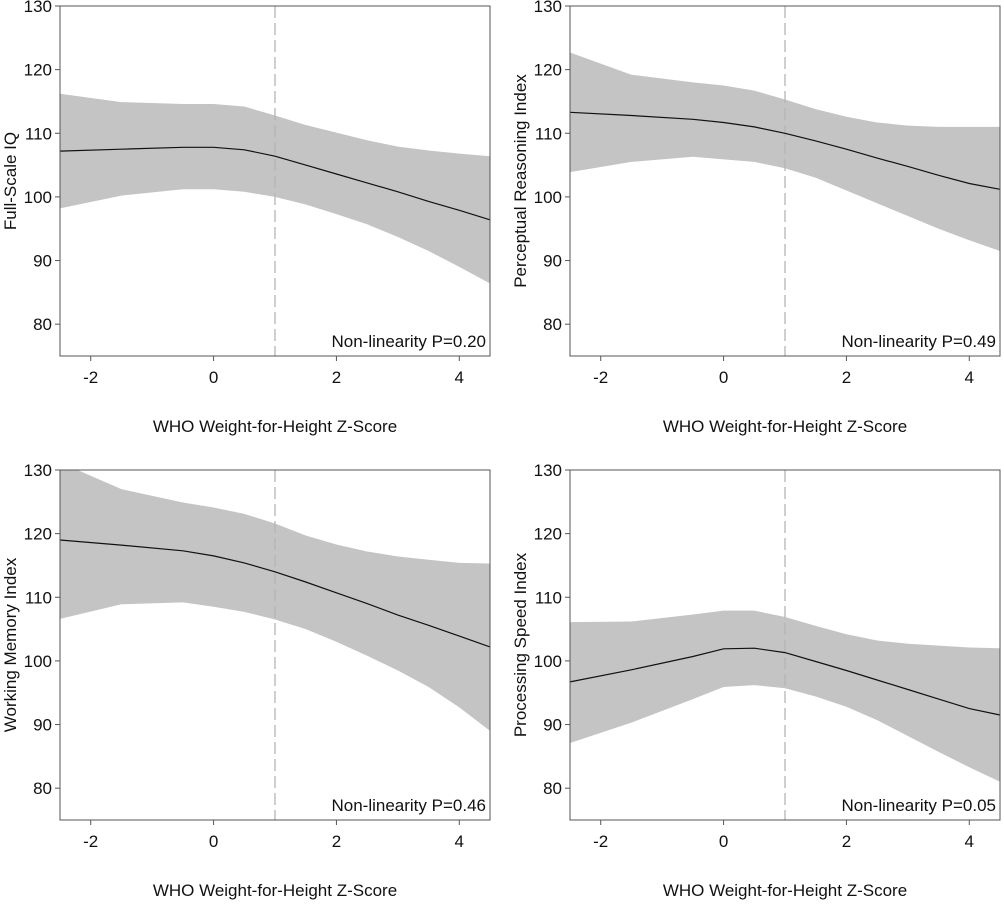 Image resolution: width=1004 pixels, height=909 pixels. What do you see at coordinates (918, 341) in the screenshot?
I see `nonlinearity-annotation: Non-linearity P=0.49` at bounding box center [918, 341].